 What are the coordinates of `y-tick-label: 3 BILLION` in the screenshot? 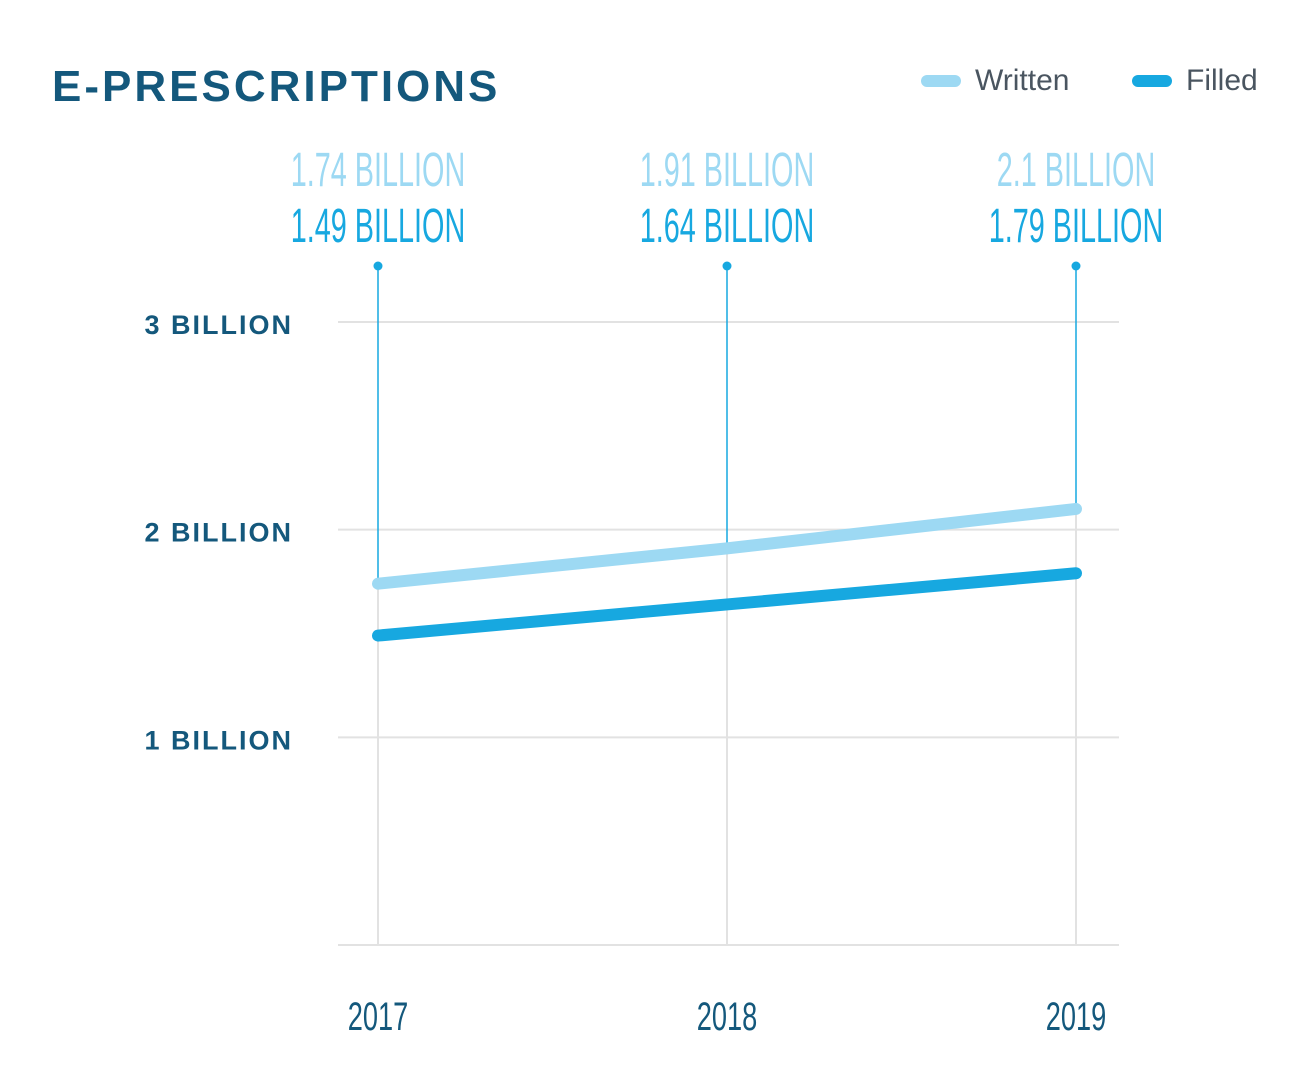 It's located at (218, 325).